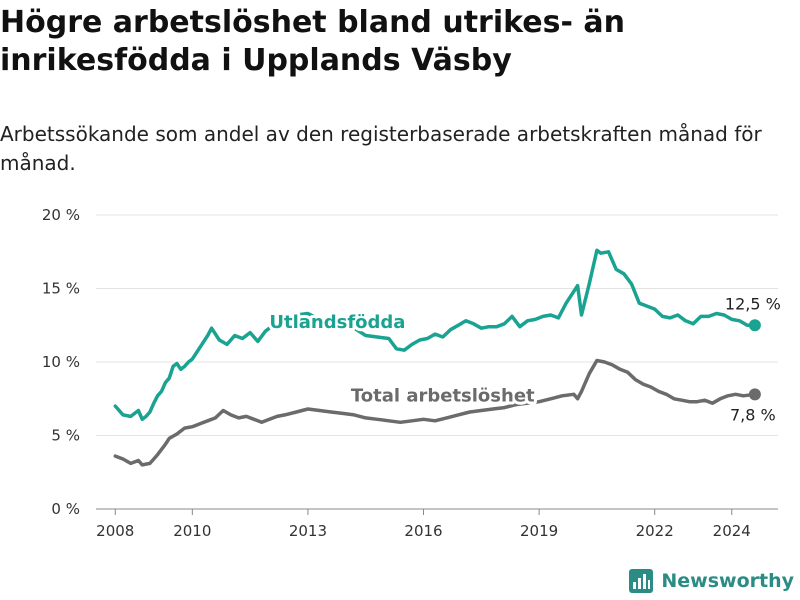 The width and height of the screenshot is (800, 600). What do you see at coordinates (337, 322) in the screenshot?
I see `series-name-label-utlandsfödda: Utlandsfödda` at bounding box center [337, 322].